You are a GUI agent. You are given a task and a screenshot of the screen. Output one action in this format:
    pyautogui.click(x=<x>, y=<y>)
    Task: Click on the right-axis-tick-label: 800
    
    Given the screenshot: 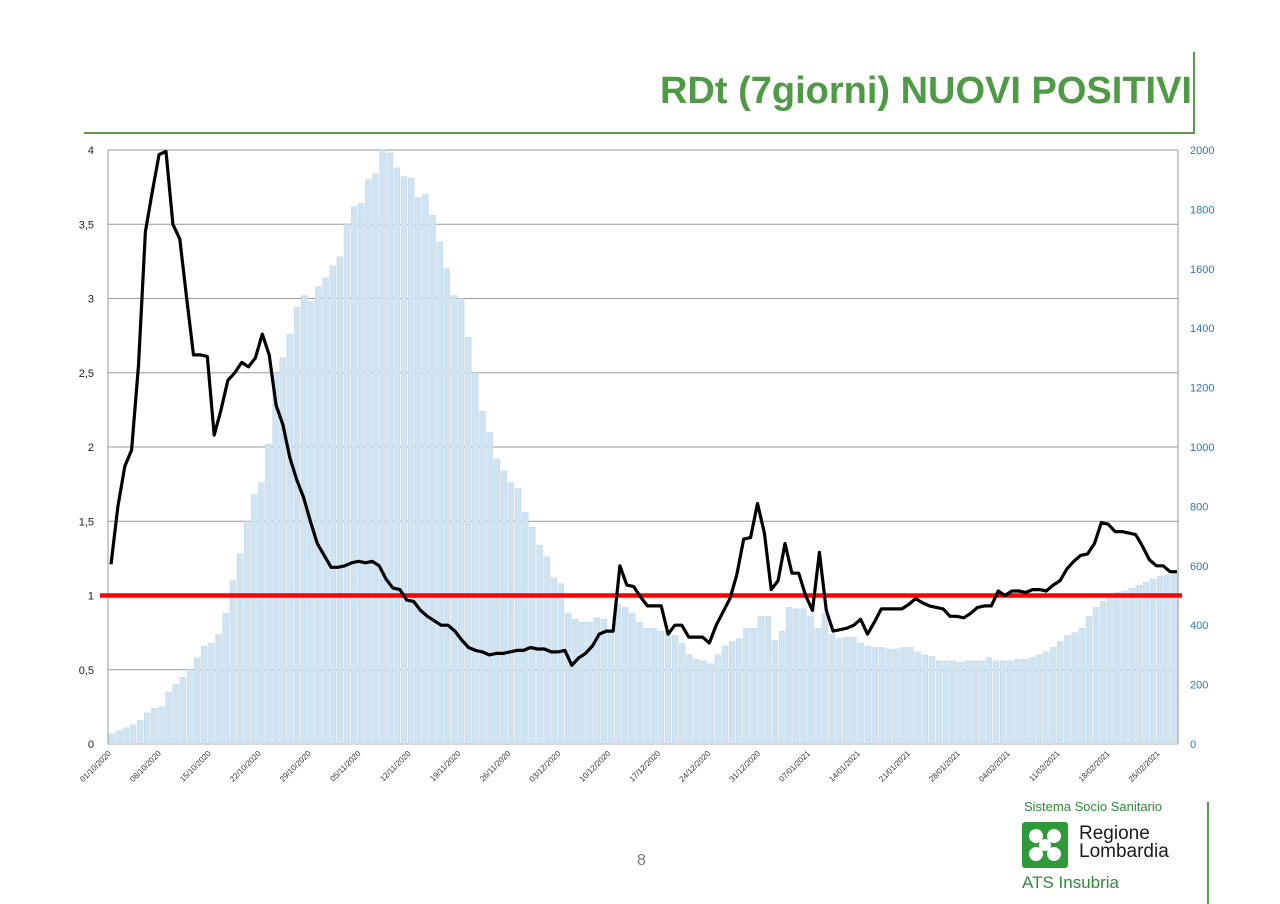 What is the action you would take?
    pyautogui.click(x=1199, y=507)
    